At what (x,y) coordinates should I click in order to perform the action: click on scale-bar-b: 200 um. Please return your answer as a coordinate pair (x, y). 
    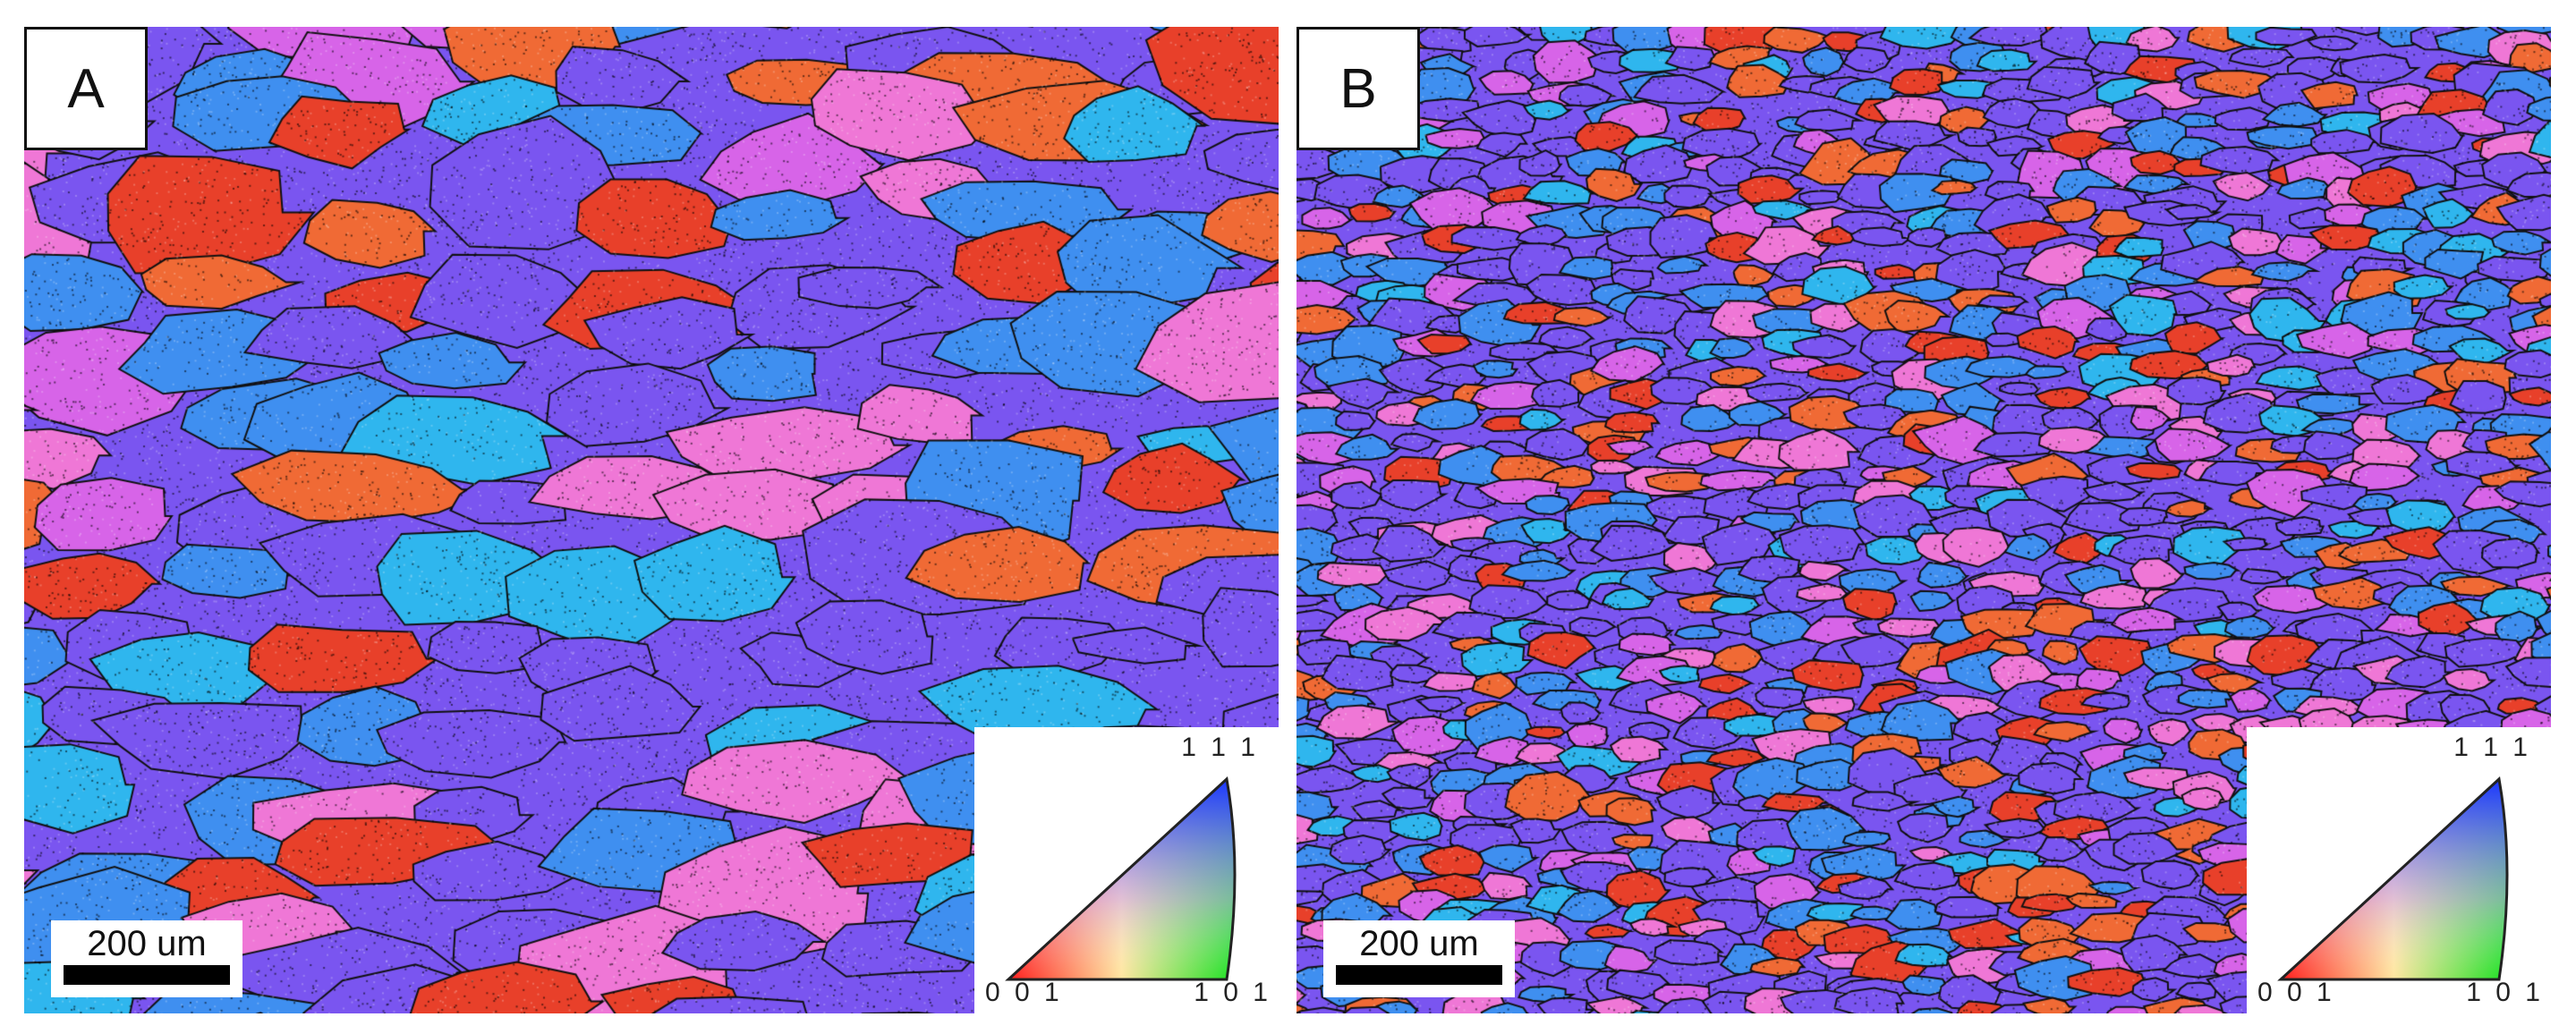
    Looking at the image, I should click on (1419, 958).